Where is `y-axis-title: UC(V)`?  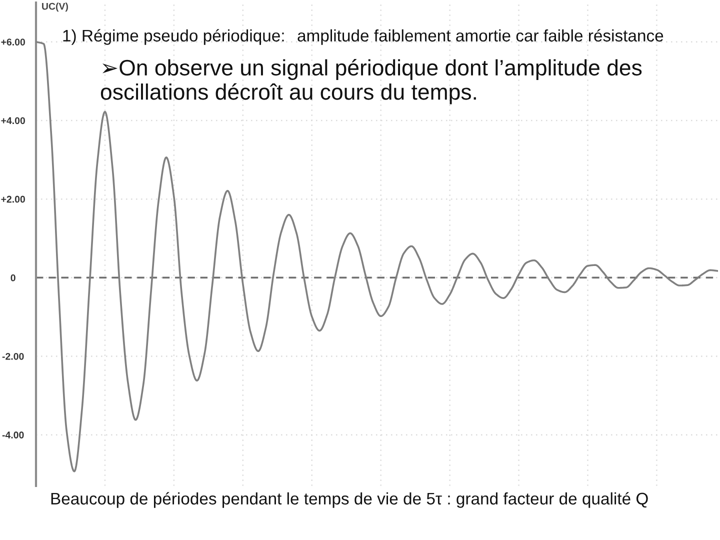
y-axis-title: UC(V) is located at coordinates (55, 7).